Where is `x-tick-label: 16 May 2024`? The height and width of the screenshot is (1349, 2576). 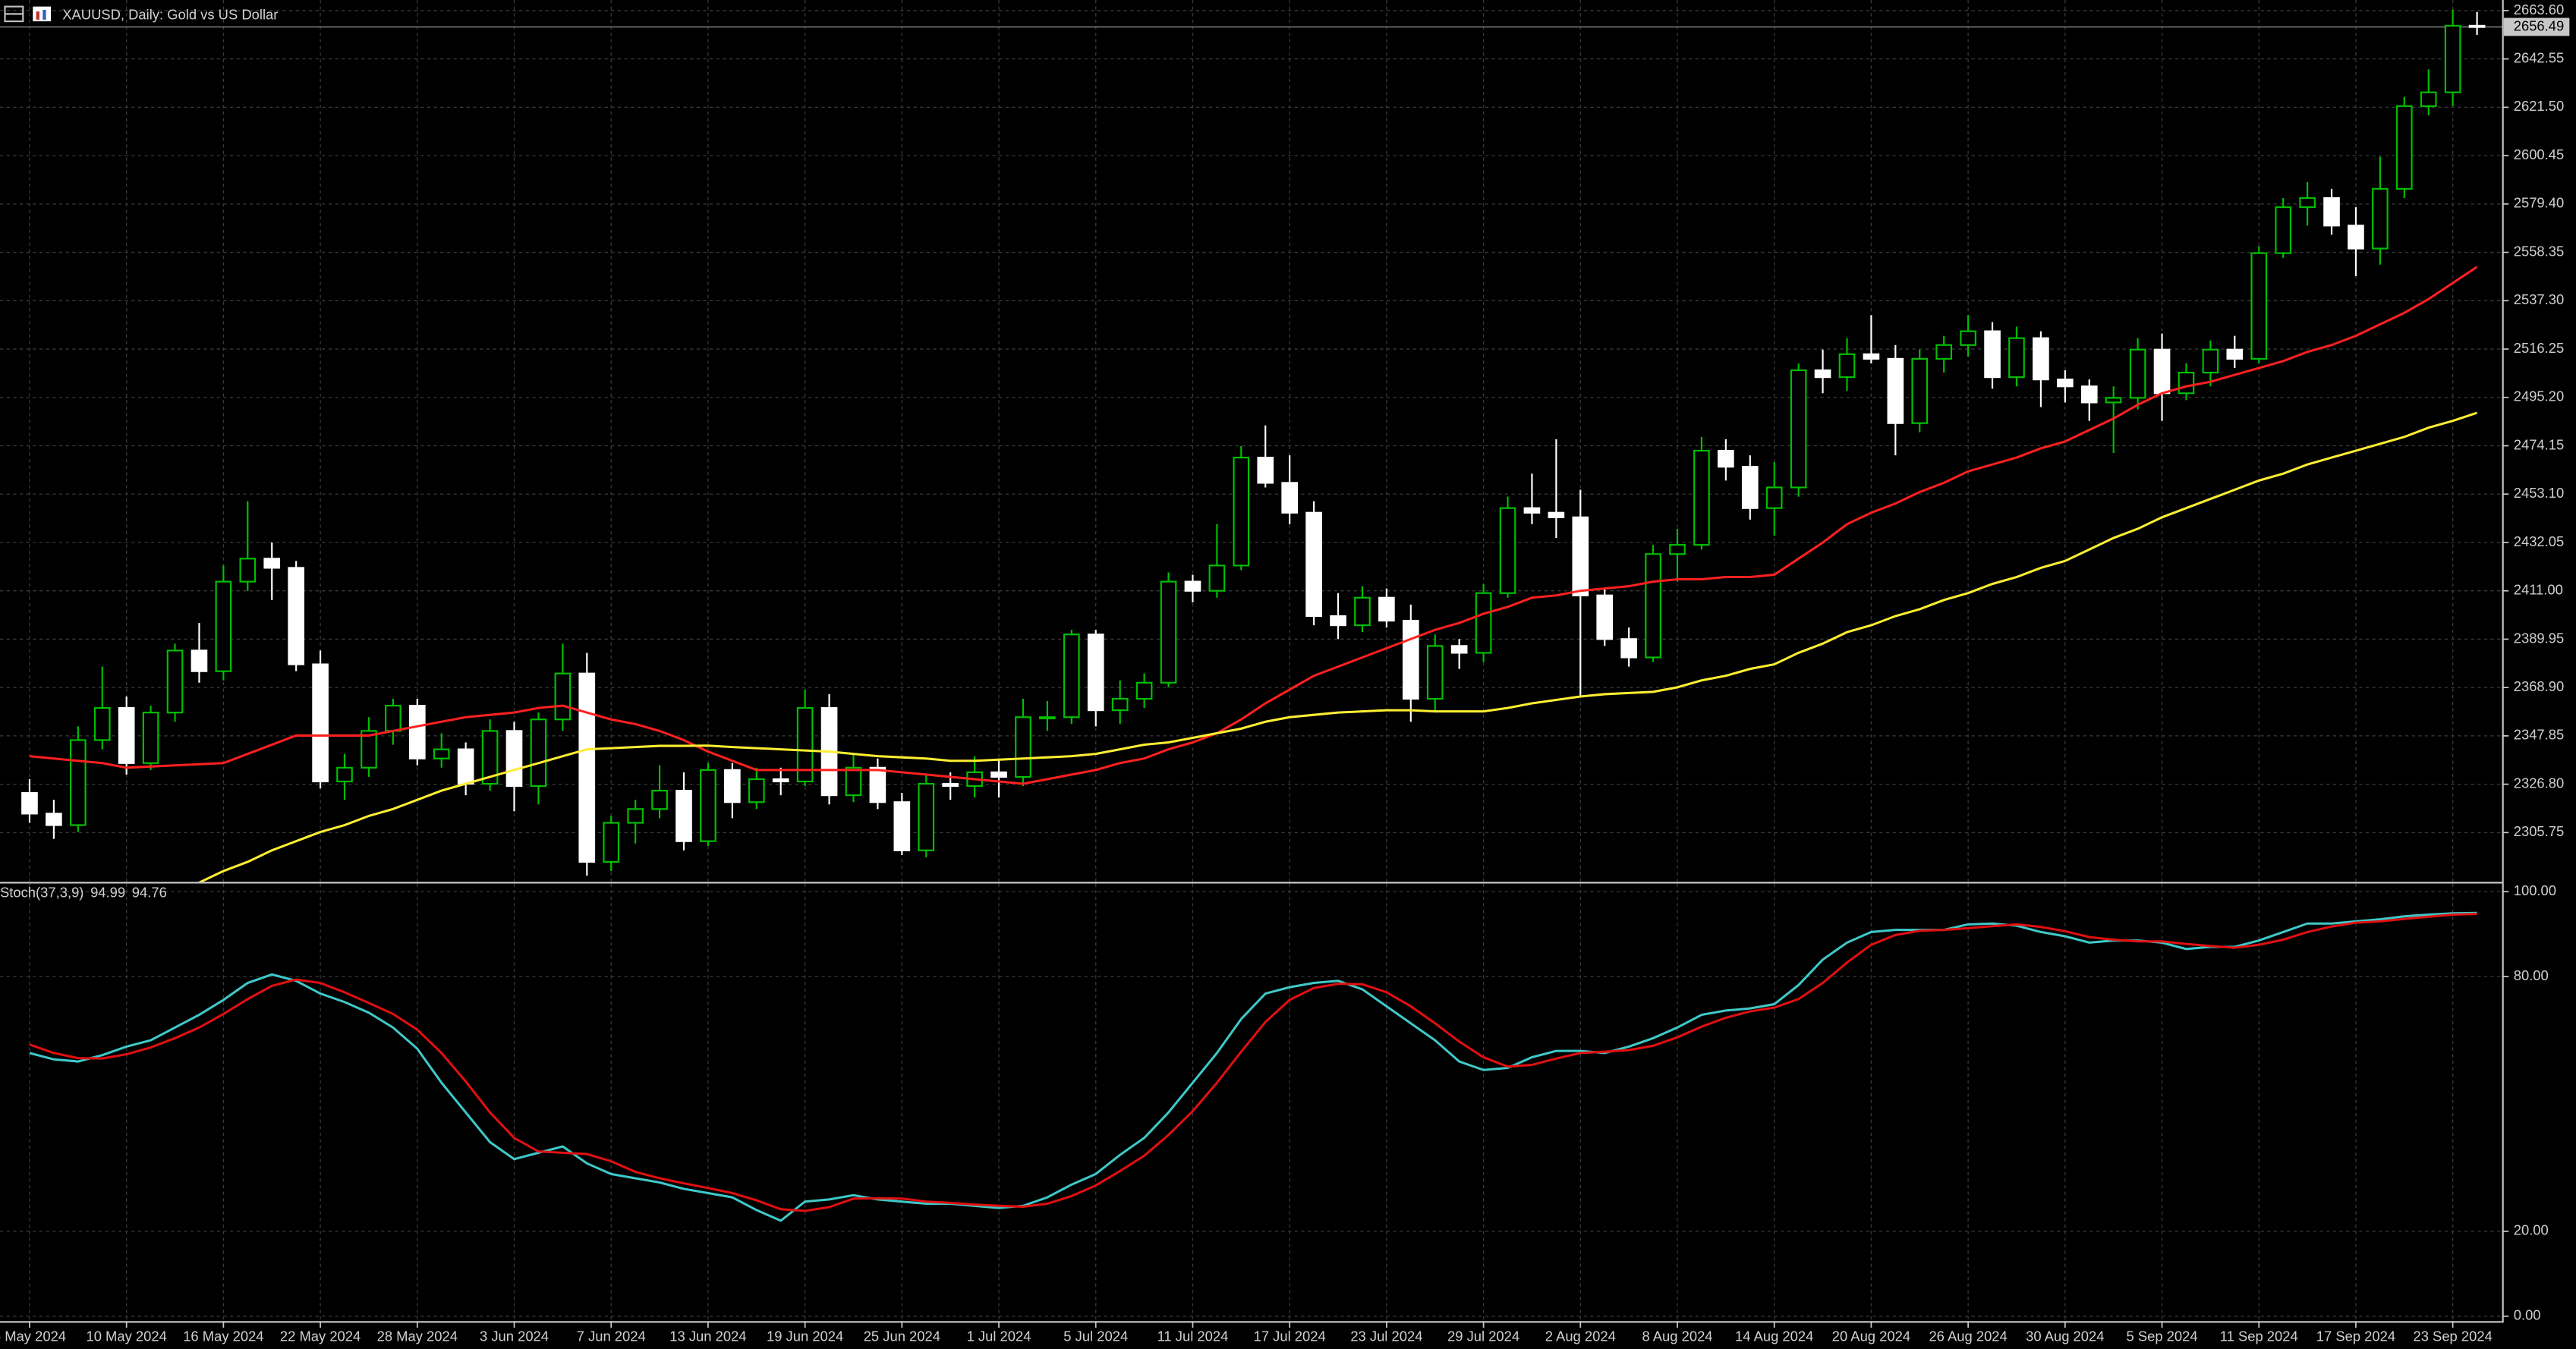 x-tick-label: 16 May 2024 is located at coordinates (223, 1336).